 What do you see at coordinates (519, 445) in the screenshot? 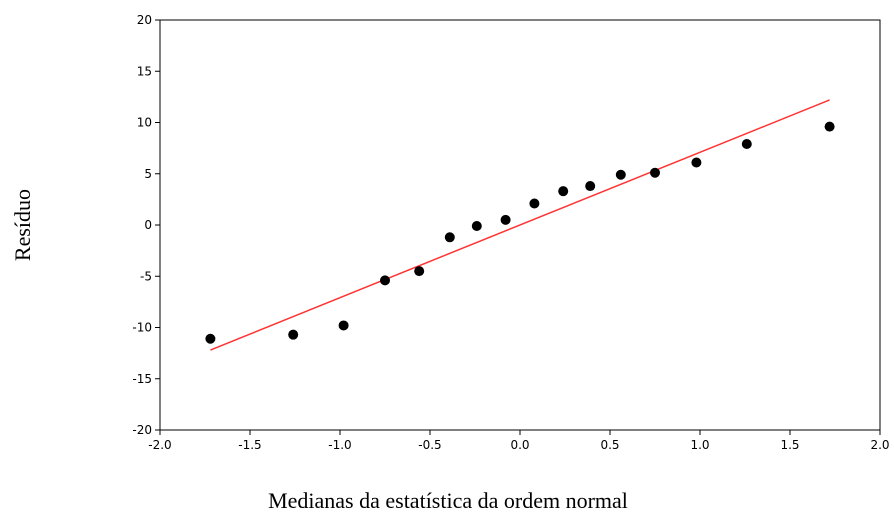
I see `x-tick-label: 0.0` at bounding box center [519, 445].